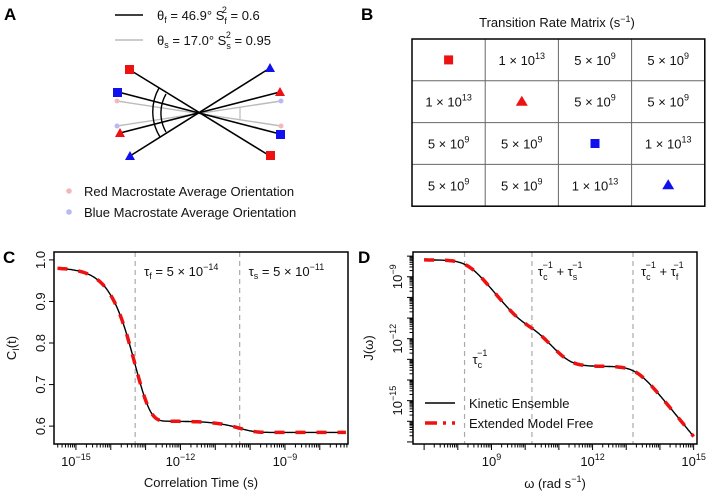 The height and width of the screenshot is (495, 709). Describe the element at coordinates (40, 301) in the screenshot. I see `y-tick-label: 0.9` at that location.